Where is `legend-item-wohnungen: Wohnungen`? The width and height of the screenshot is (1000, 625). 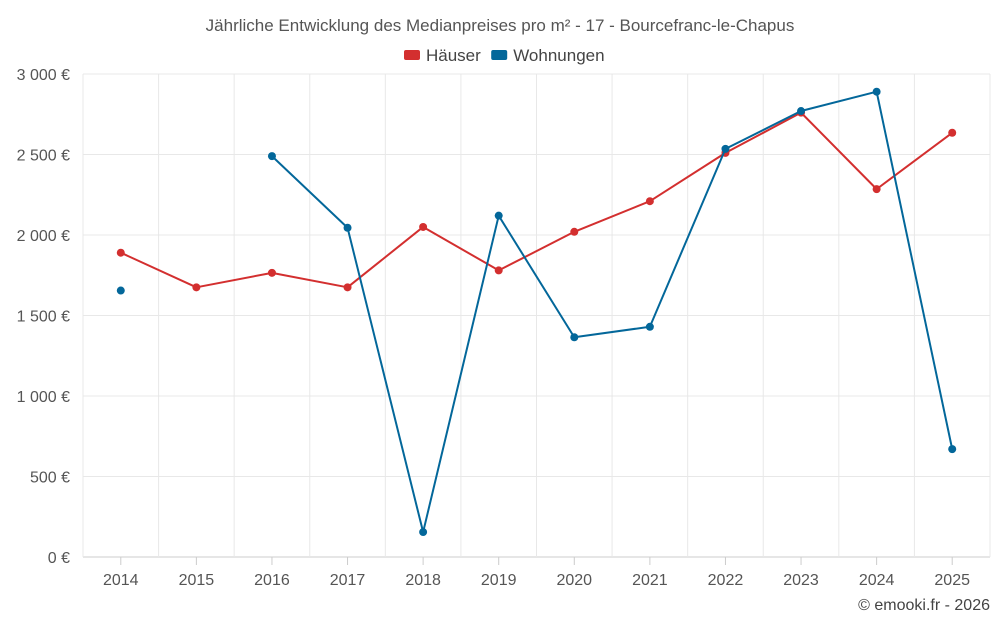 legend-item-wohnungen: Wohnungen is located at coordinates (548, 55).